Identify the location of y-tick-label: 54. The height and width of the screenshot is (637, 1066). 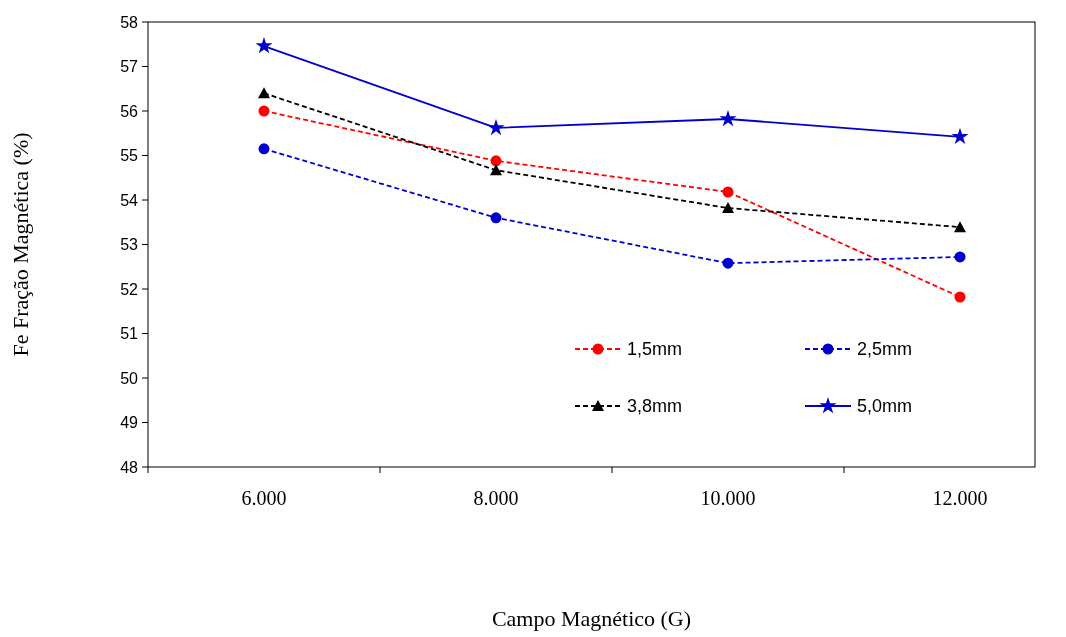
(129, 200).